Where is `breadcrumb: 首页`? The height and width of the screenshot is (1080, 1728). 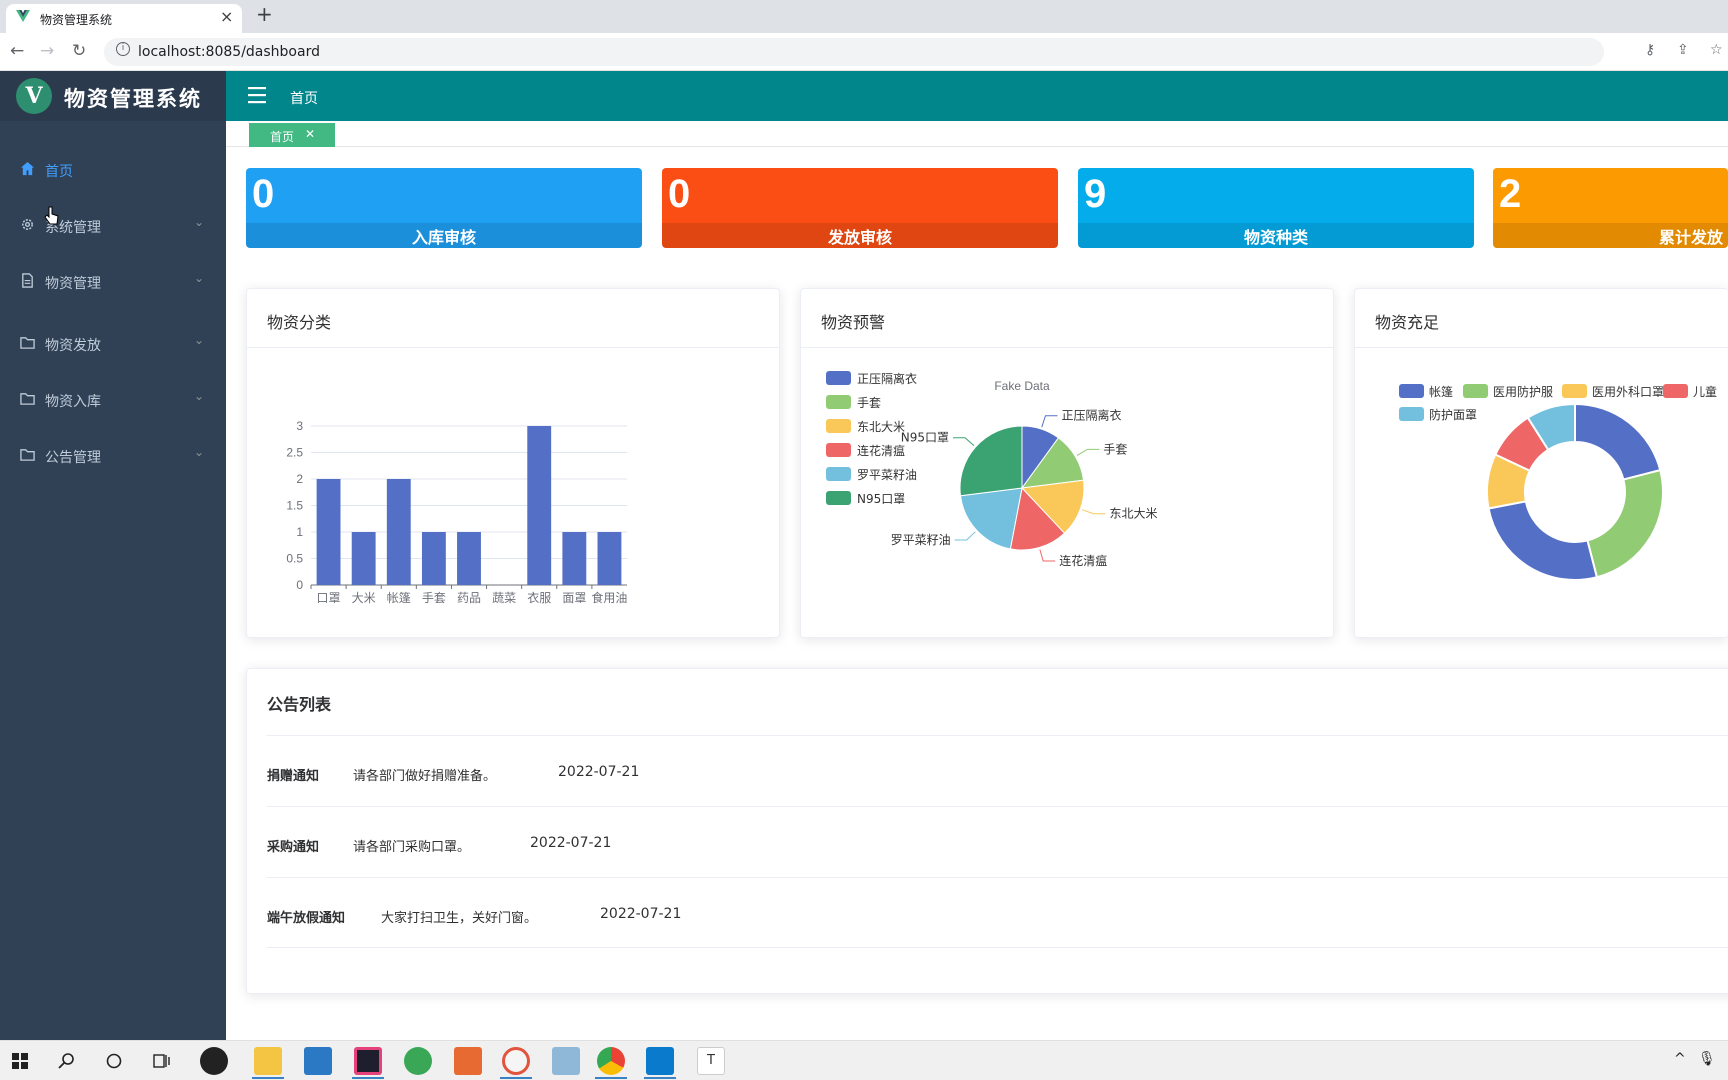
breadcrumb: 首页 is located at coordinates (304, 99).